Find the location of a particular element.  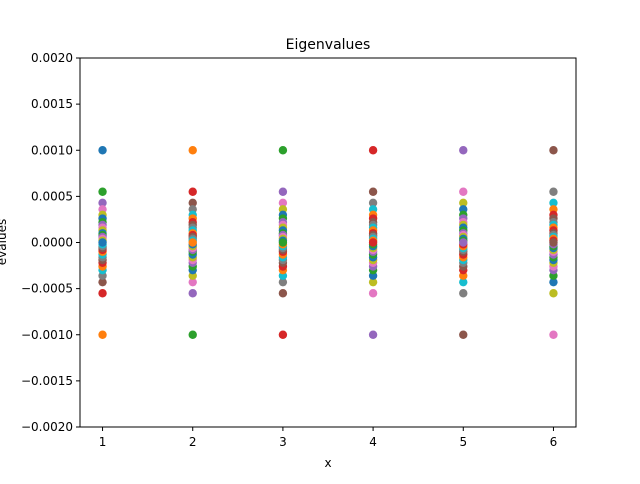

y-tick-label: 0.0010 is located at coordinates (52, 150).